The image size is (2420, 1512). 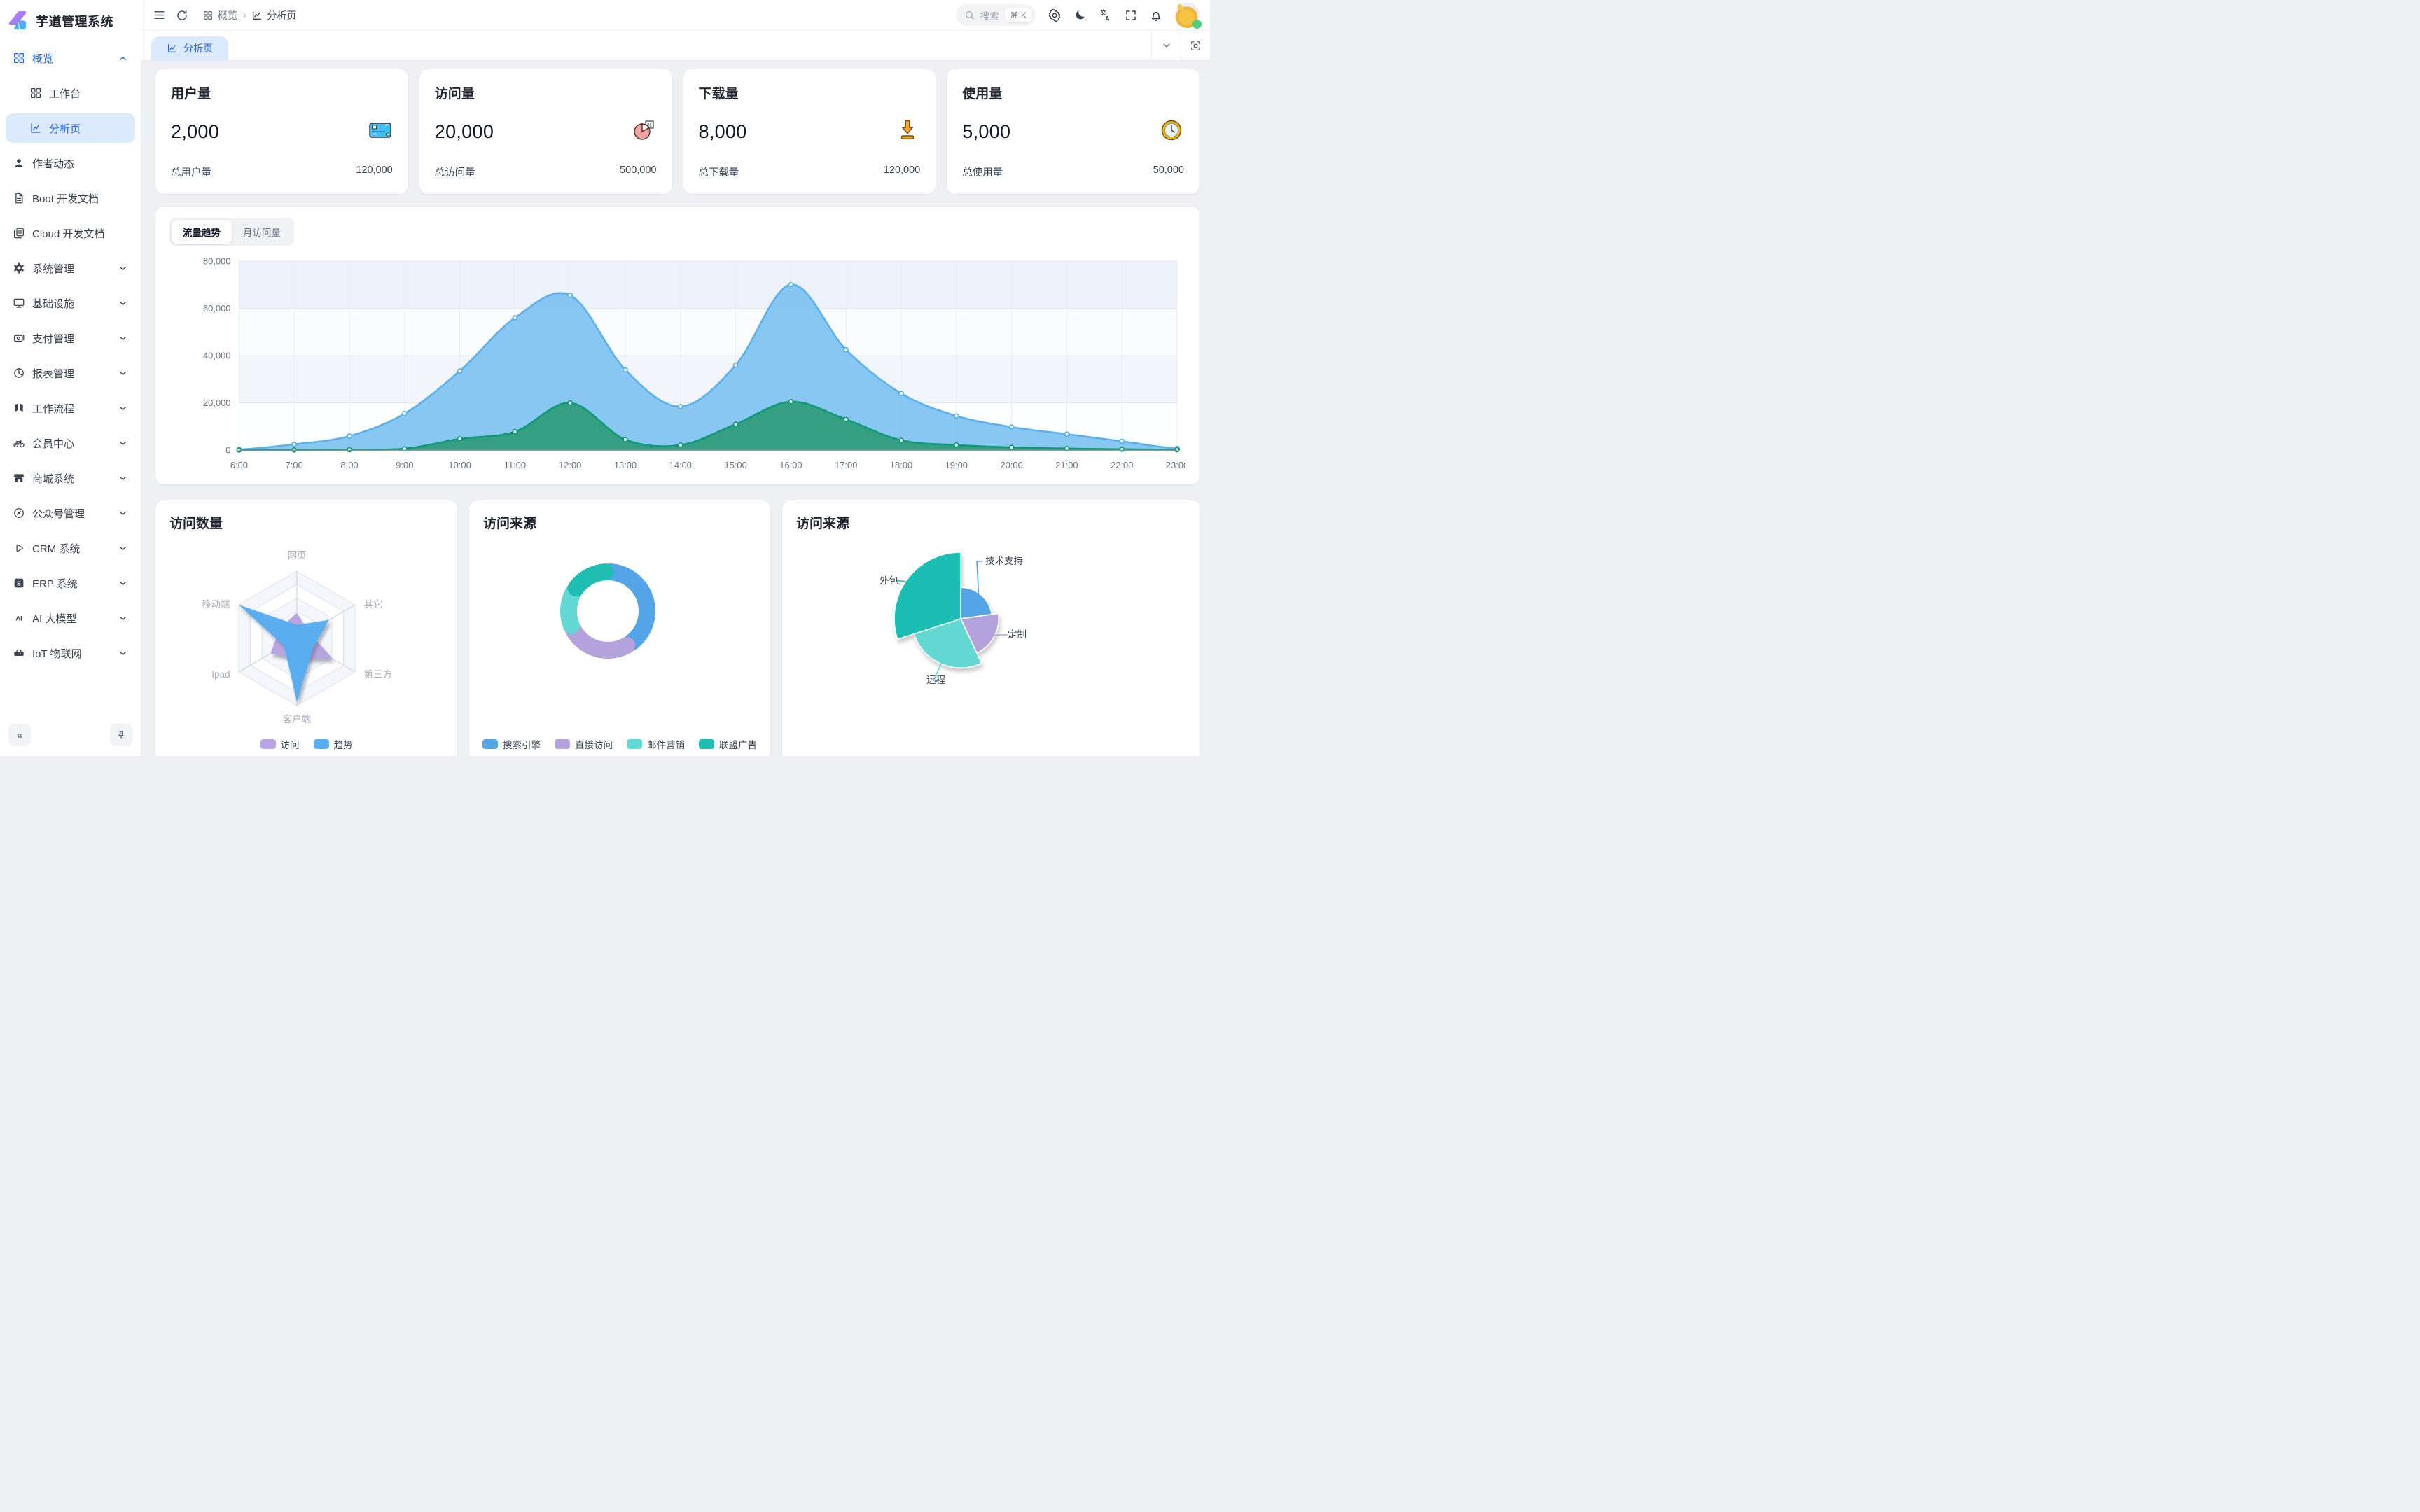 I want to click on stat-value: 2,000, so click(x=196, y=131).